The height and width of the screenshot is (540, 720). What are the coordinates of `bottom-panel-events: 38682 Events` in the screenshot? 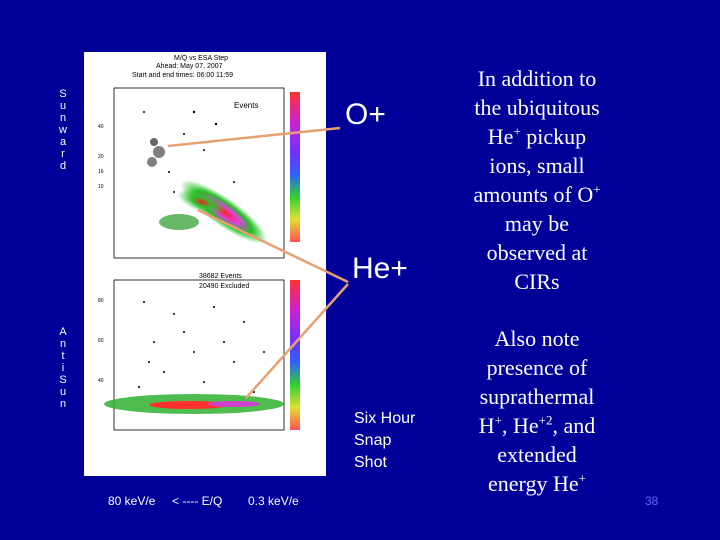 It's located at (220, 276).